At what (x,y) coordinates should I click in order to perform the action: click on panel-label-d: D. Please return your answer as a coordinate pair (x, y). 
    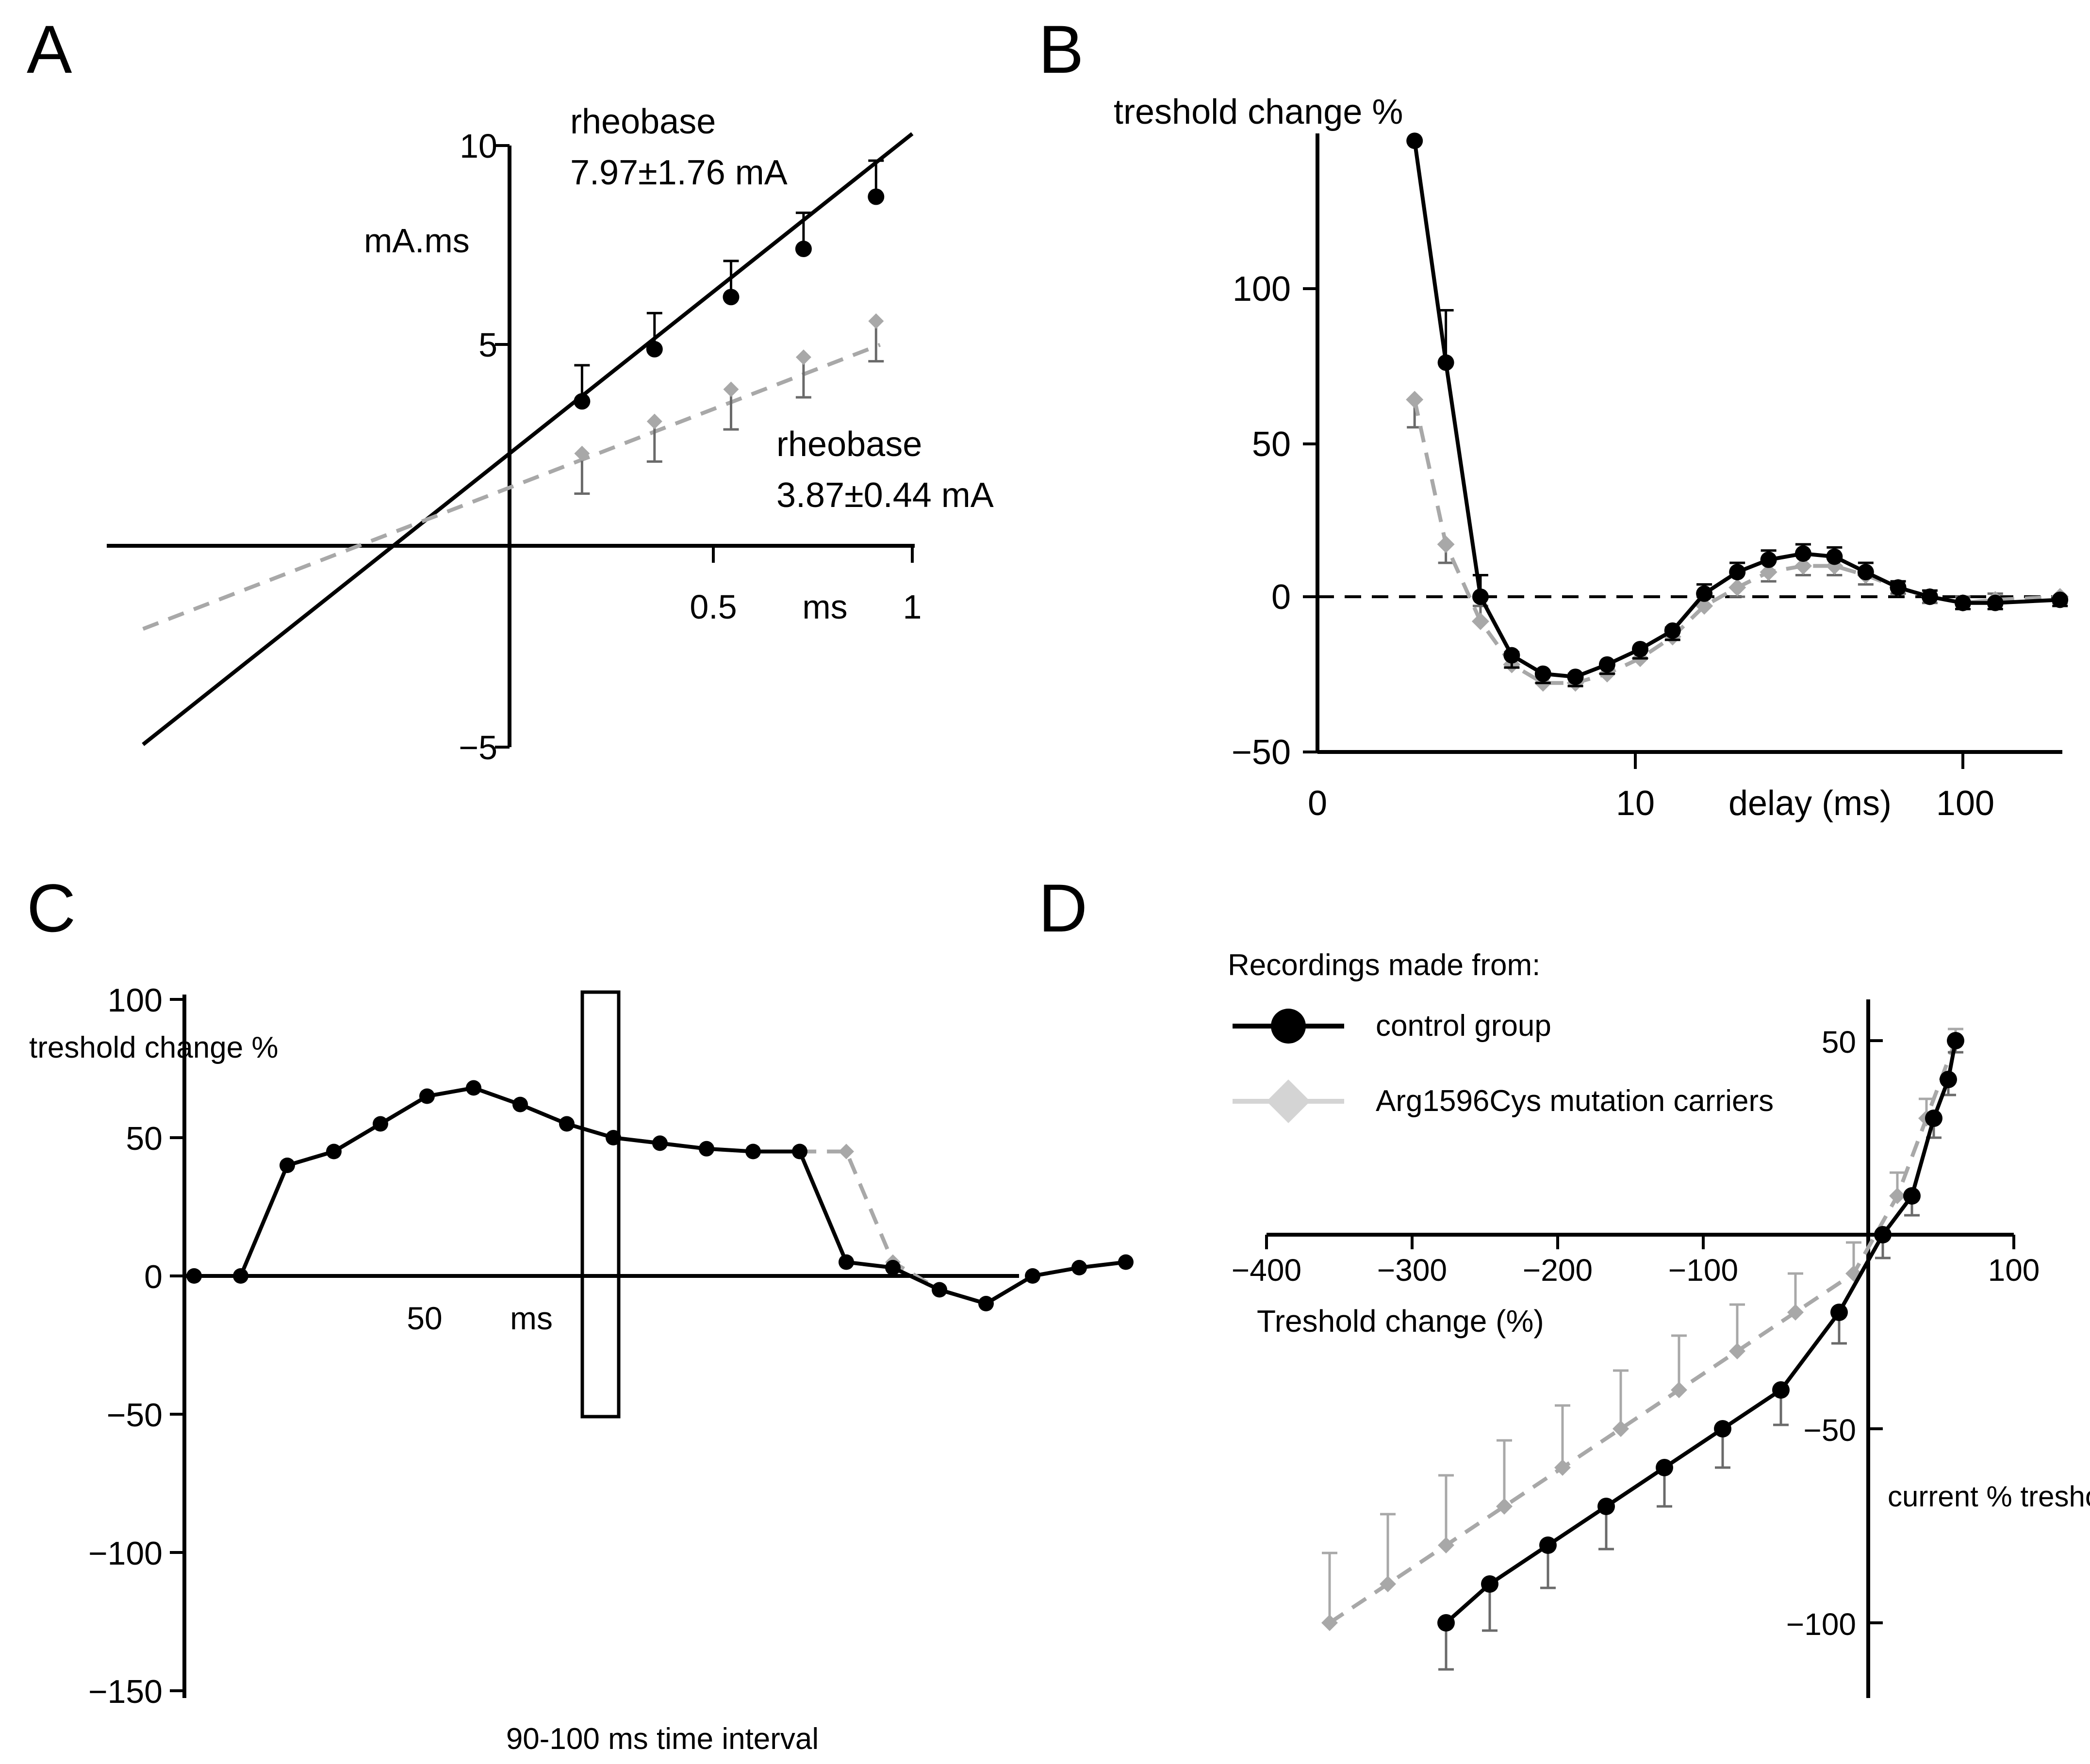
    Looking at the image, I should click on (1062, 908).